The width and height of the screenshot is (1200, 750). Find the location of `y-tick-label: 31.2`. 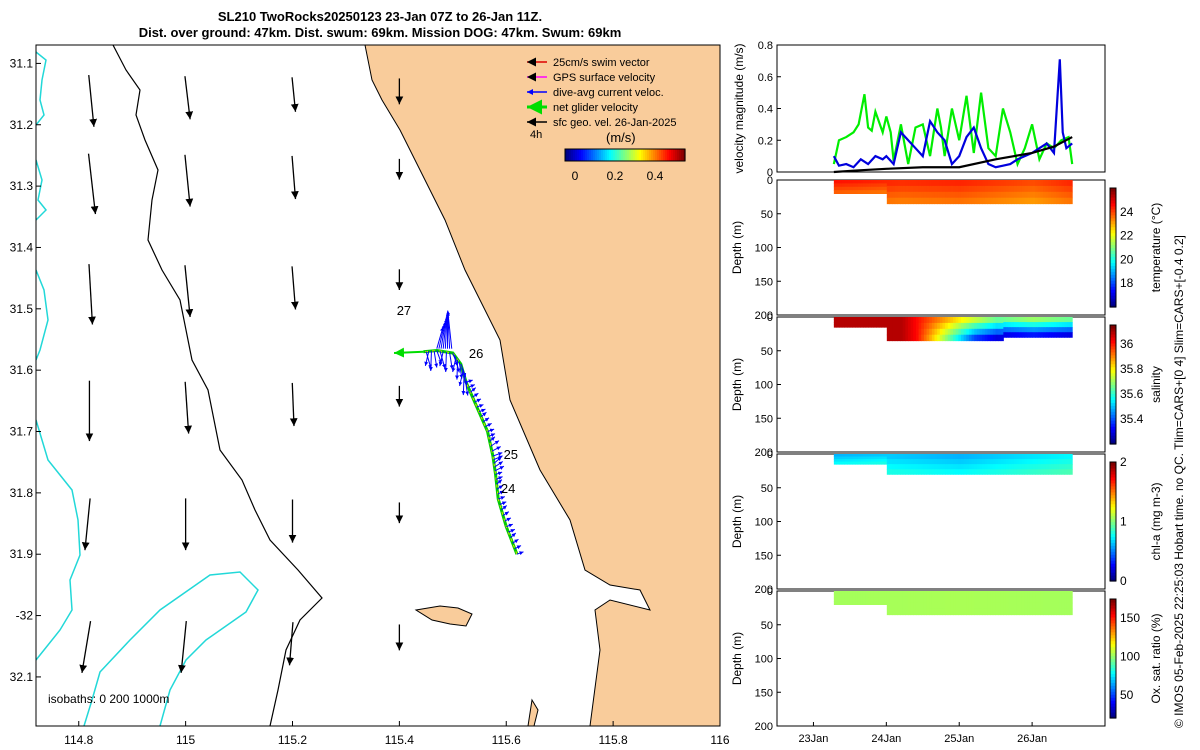

y-tick-label: 31.2 is located at coordinates (22, 125).